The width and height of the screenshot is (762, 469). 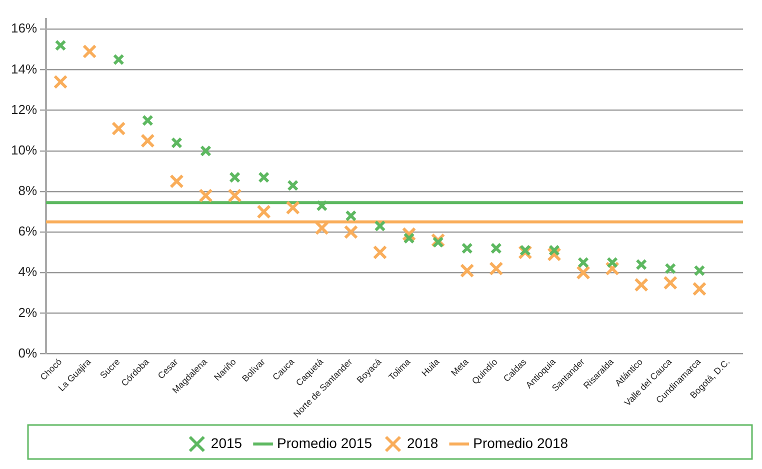 I want to click on y-tick-label: 4%, so click(x=28, y=272).